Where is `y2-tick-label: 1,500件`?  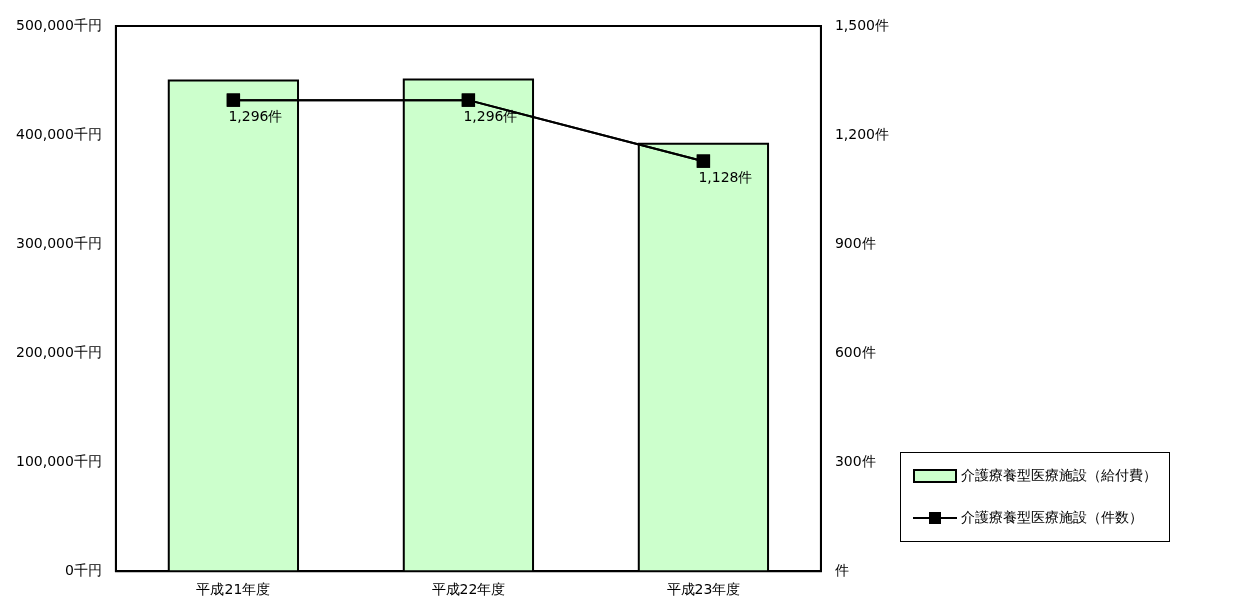
y2-tick-label: 1,500件 is located at coordinates (862, 24).